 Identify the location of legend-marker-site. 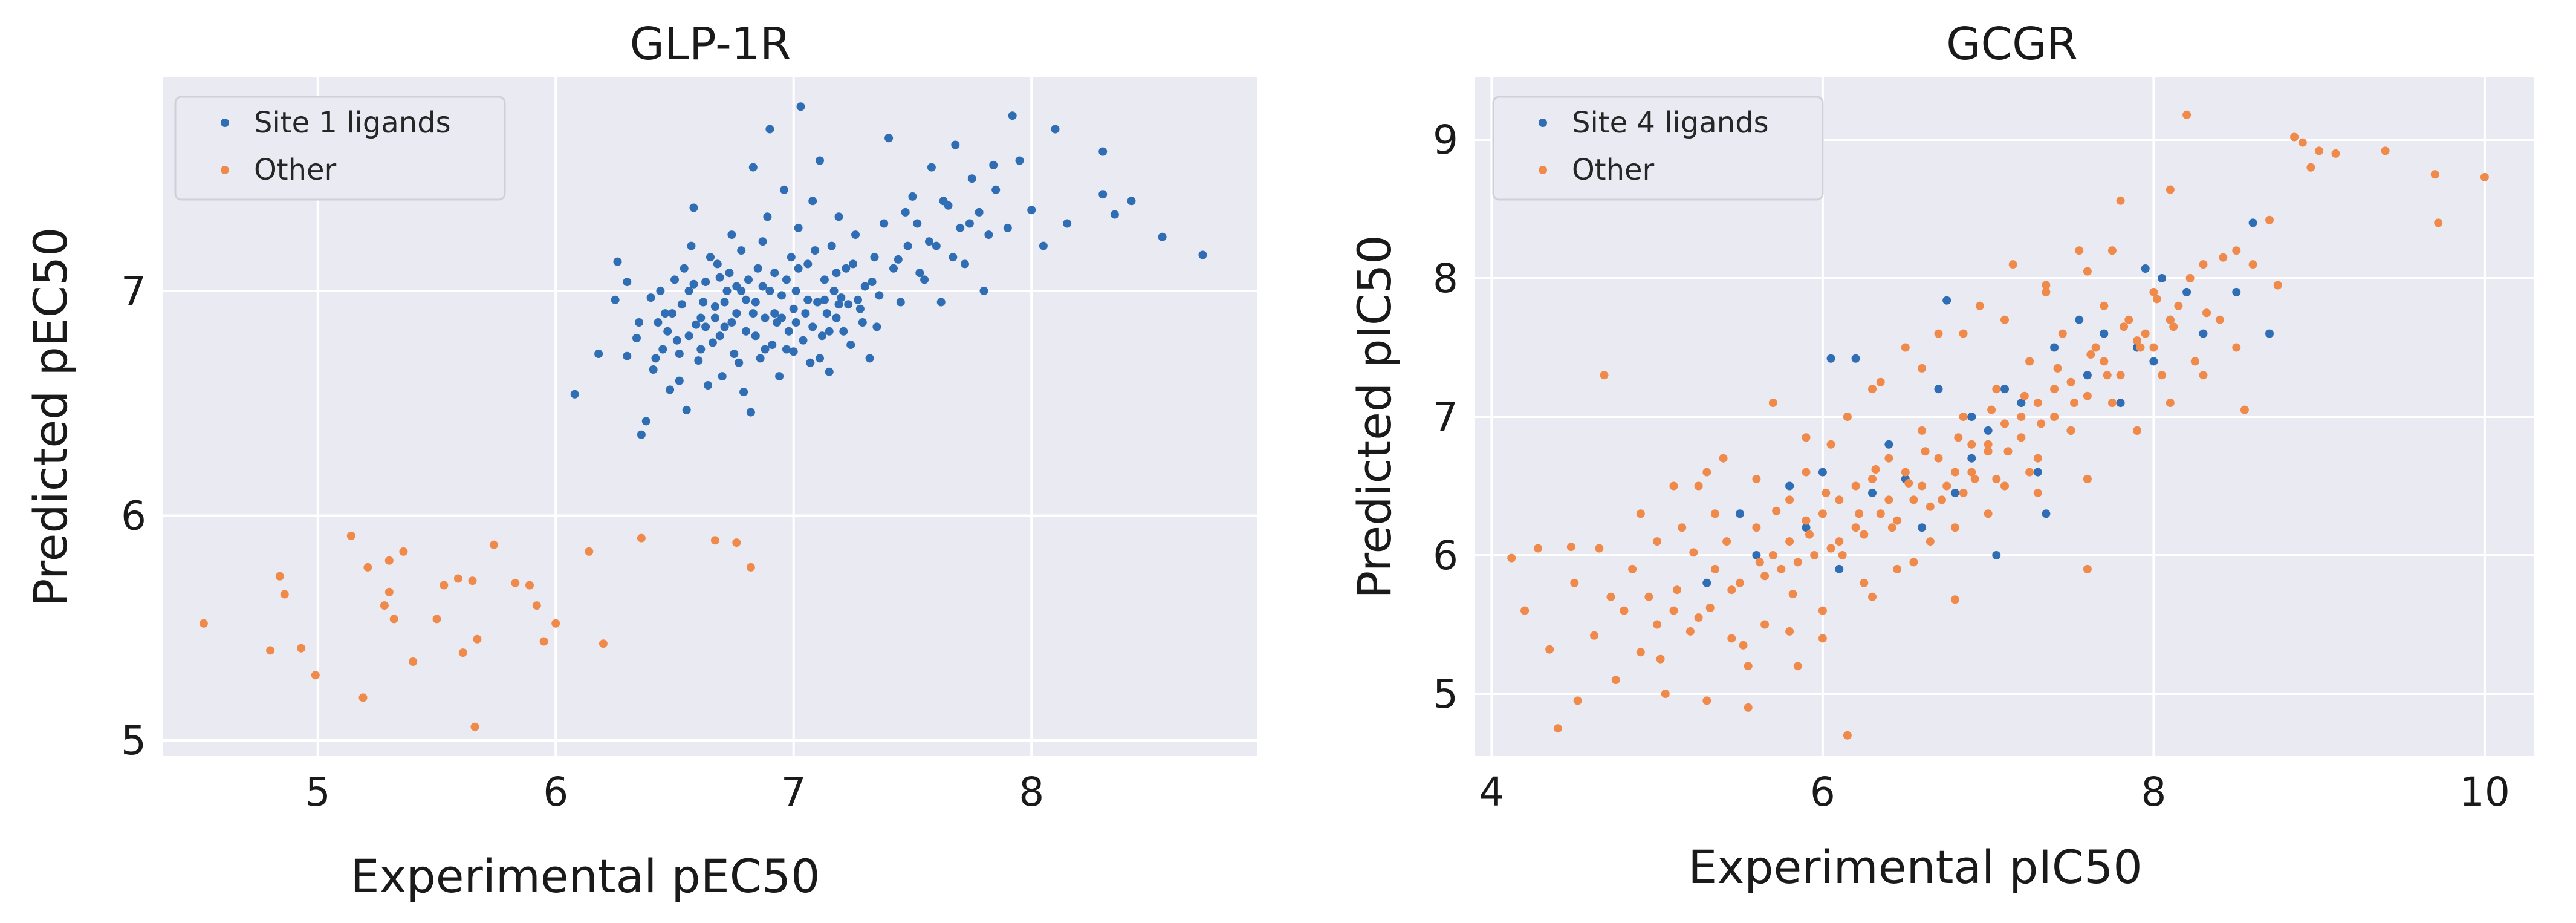
(1543, 123).